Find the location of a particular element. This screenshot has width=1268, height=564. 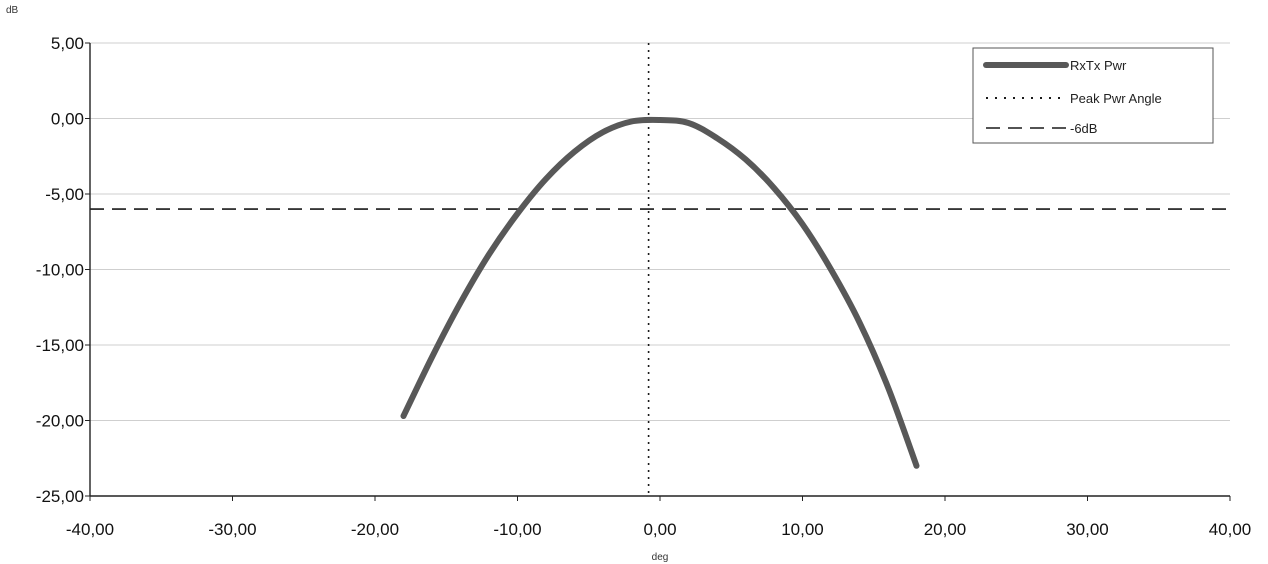

x-tick-label-0: -40,00 is located at coordinates (90, 529).